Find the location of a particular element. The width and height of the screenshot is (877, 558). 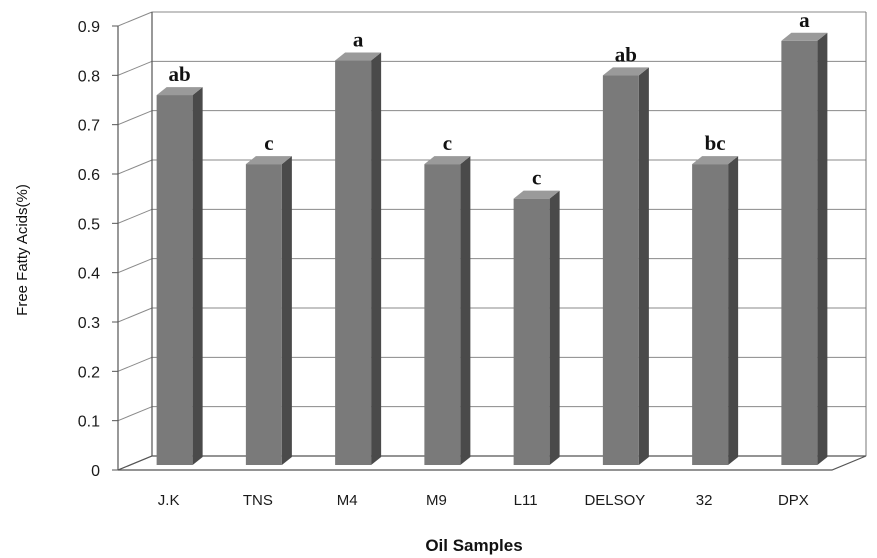

x-tick-label: DELSOY is located at coordinates (614, 500).